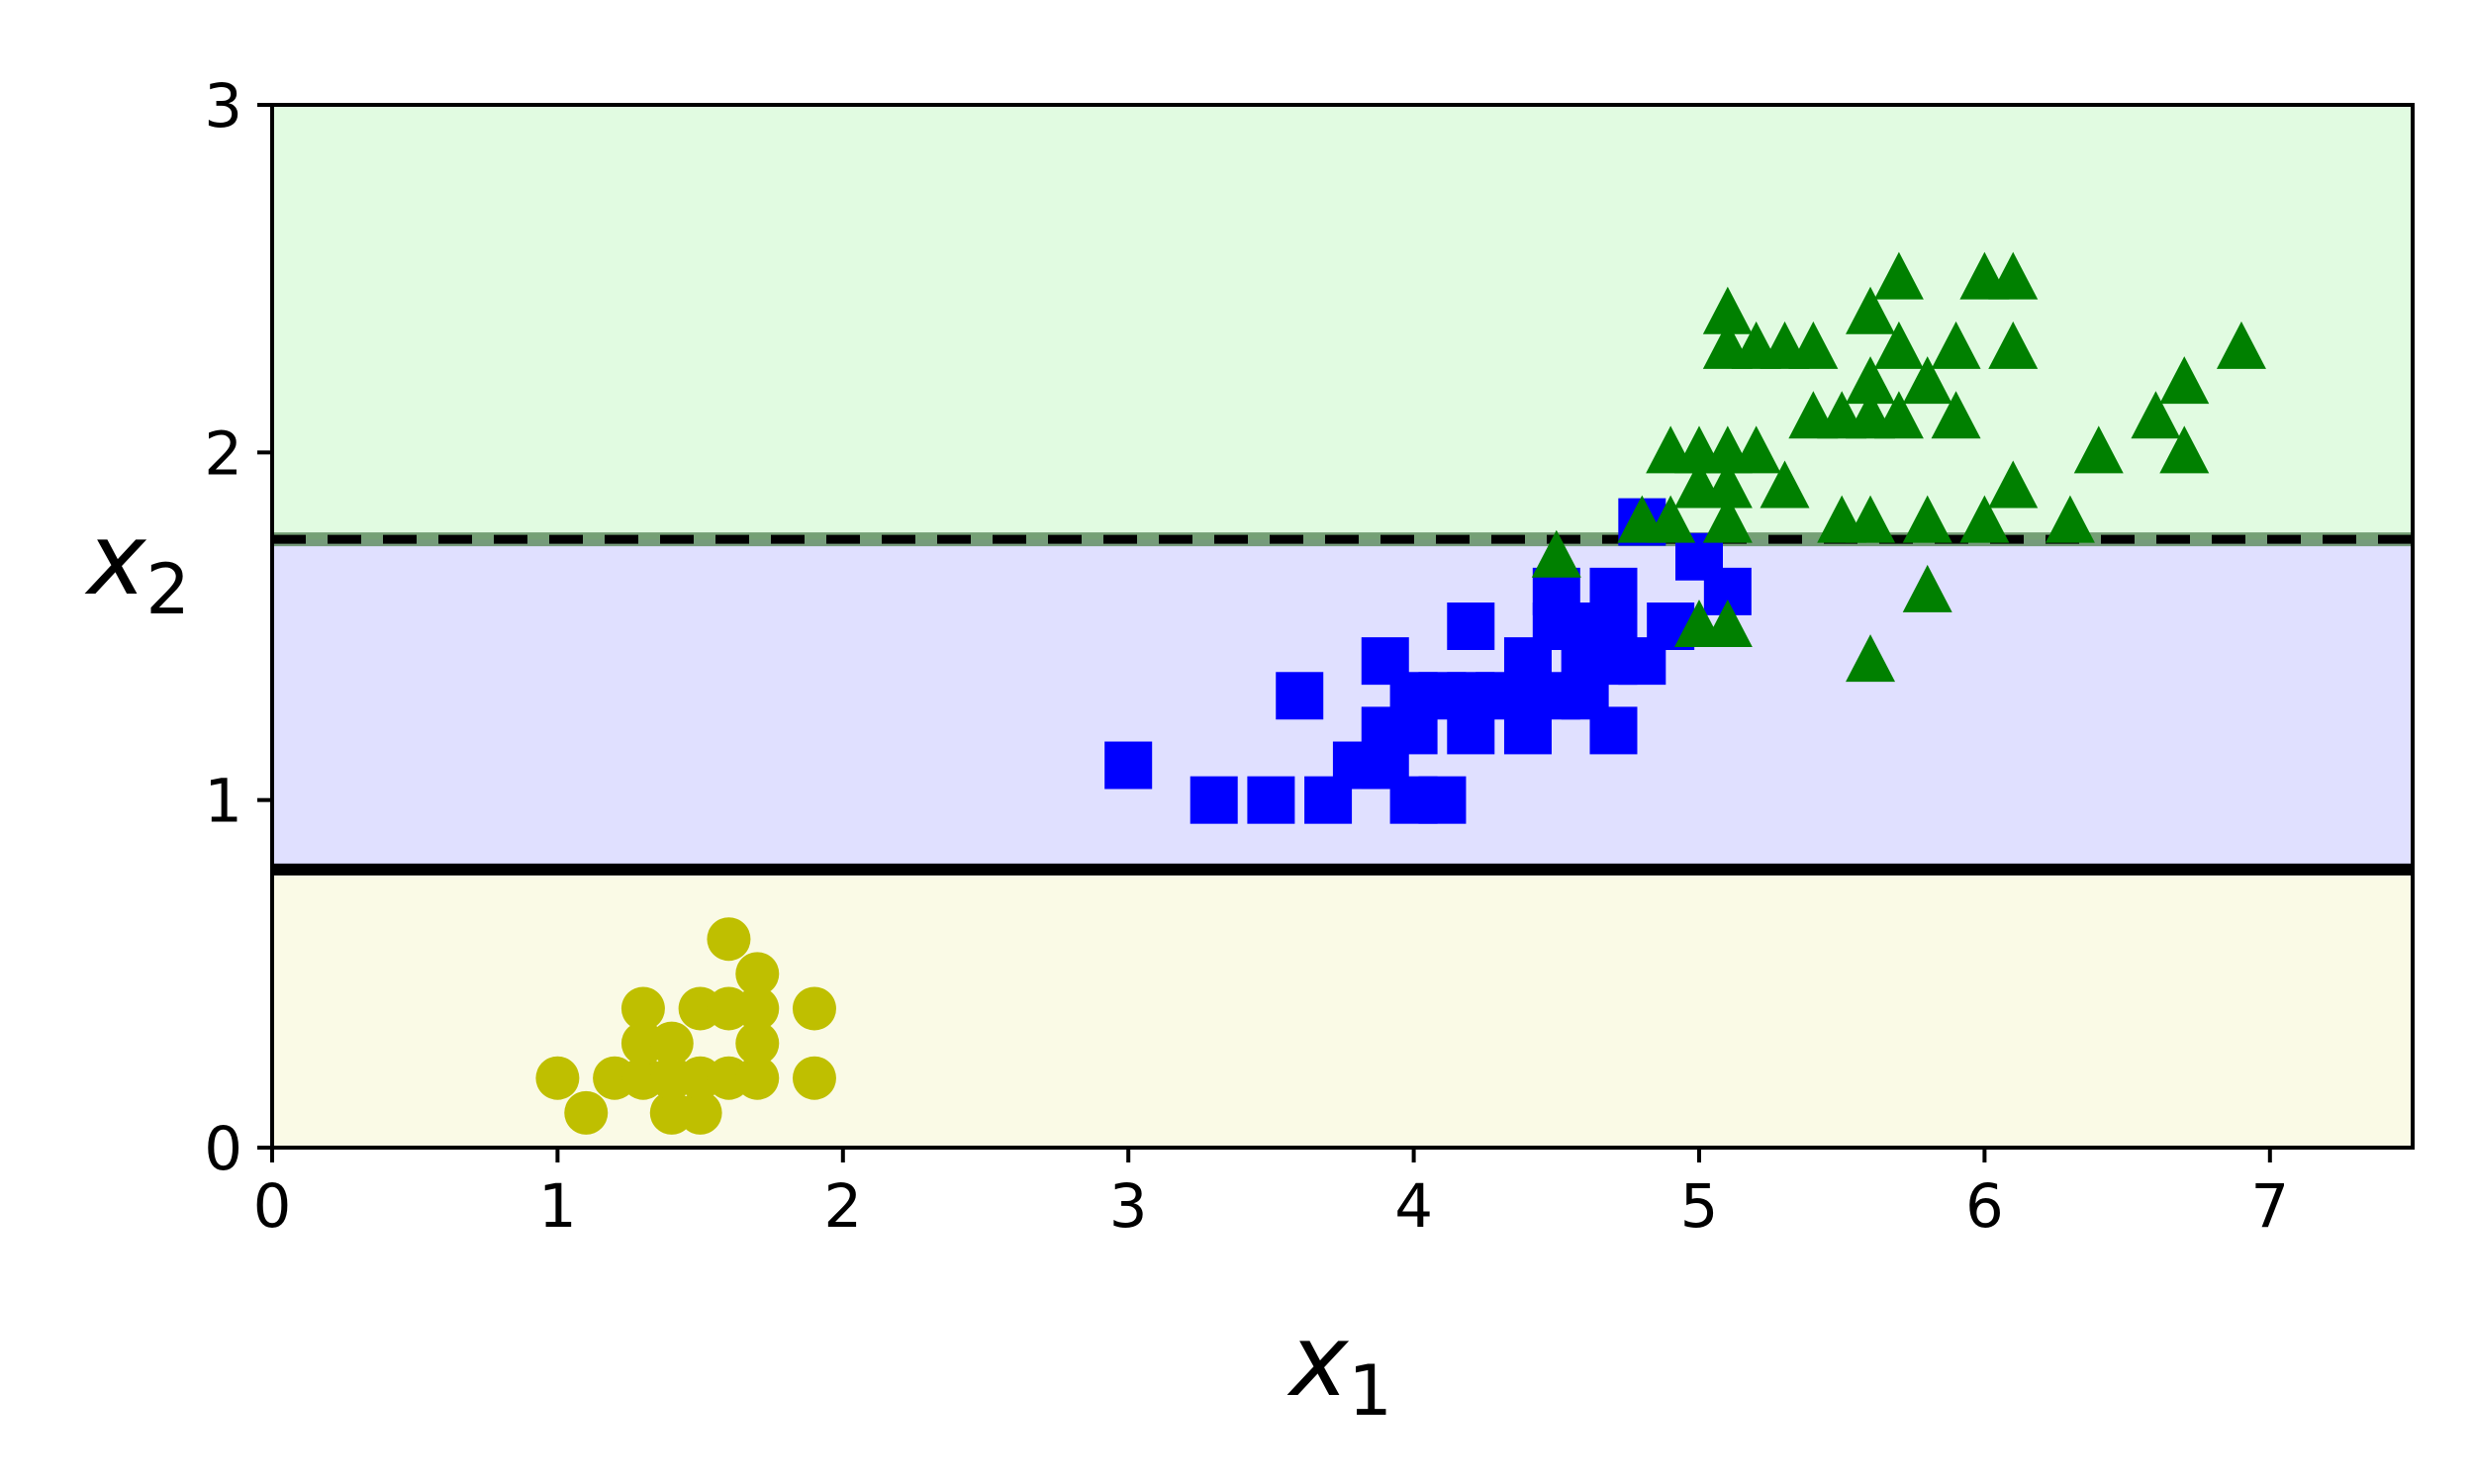 Image resolution: width=2474 pixels, height=1484 pixels. Describe the element at coordinates (1370, 1391) in the screenshot. I see `x-axis-label-subscript: 1` at that location.